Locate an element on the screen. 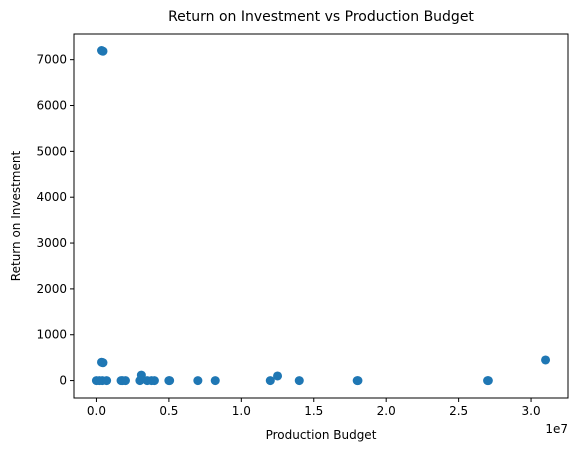 Image resolution: width=580 pixels, height=453 pixels. x-tick-label: 2.5 is located at coordinates (458, 411).